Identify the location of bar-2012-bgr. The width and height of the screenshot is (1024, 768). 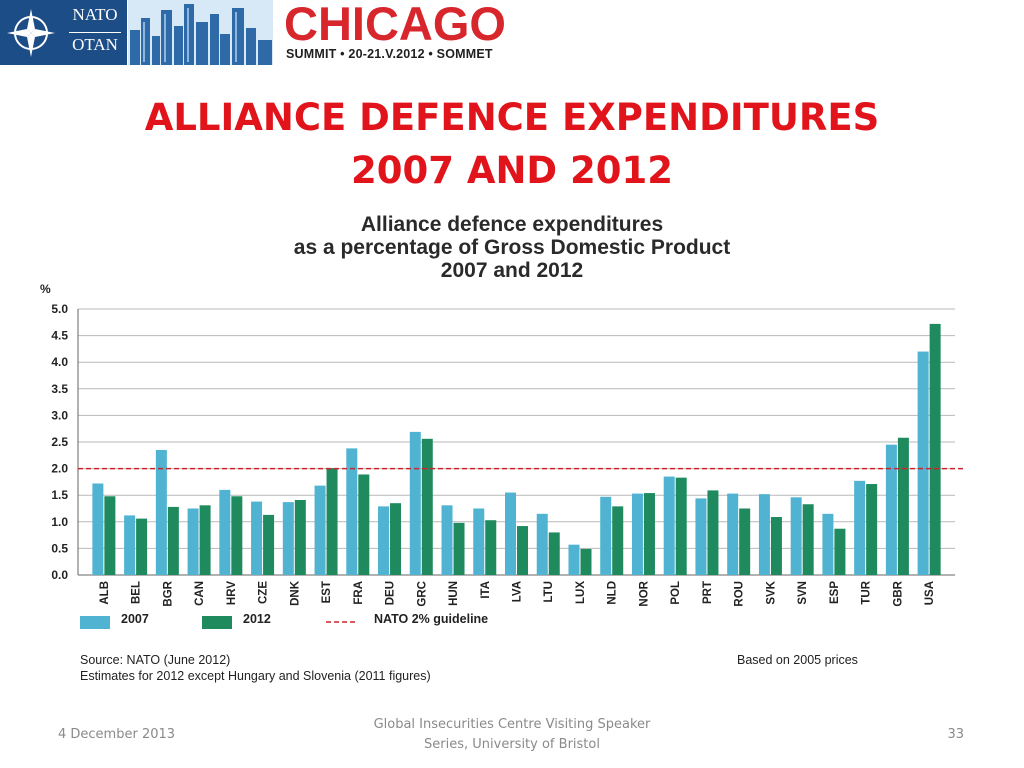
(173, 540).